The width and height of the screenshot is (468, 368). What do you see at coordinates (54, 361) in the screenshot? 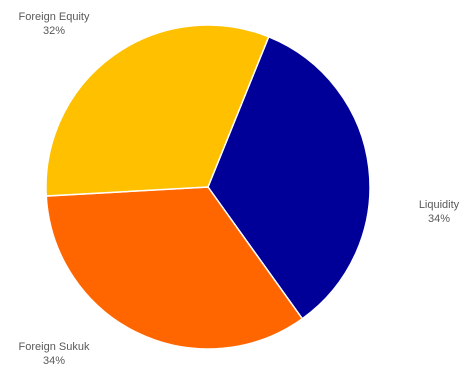
I see `slice-value-foreign-sukuk: 34%` at bounding box center [54, 361].